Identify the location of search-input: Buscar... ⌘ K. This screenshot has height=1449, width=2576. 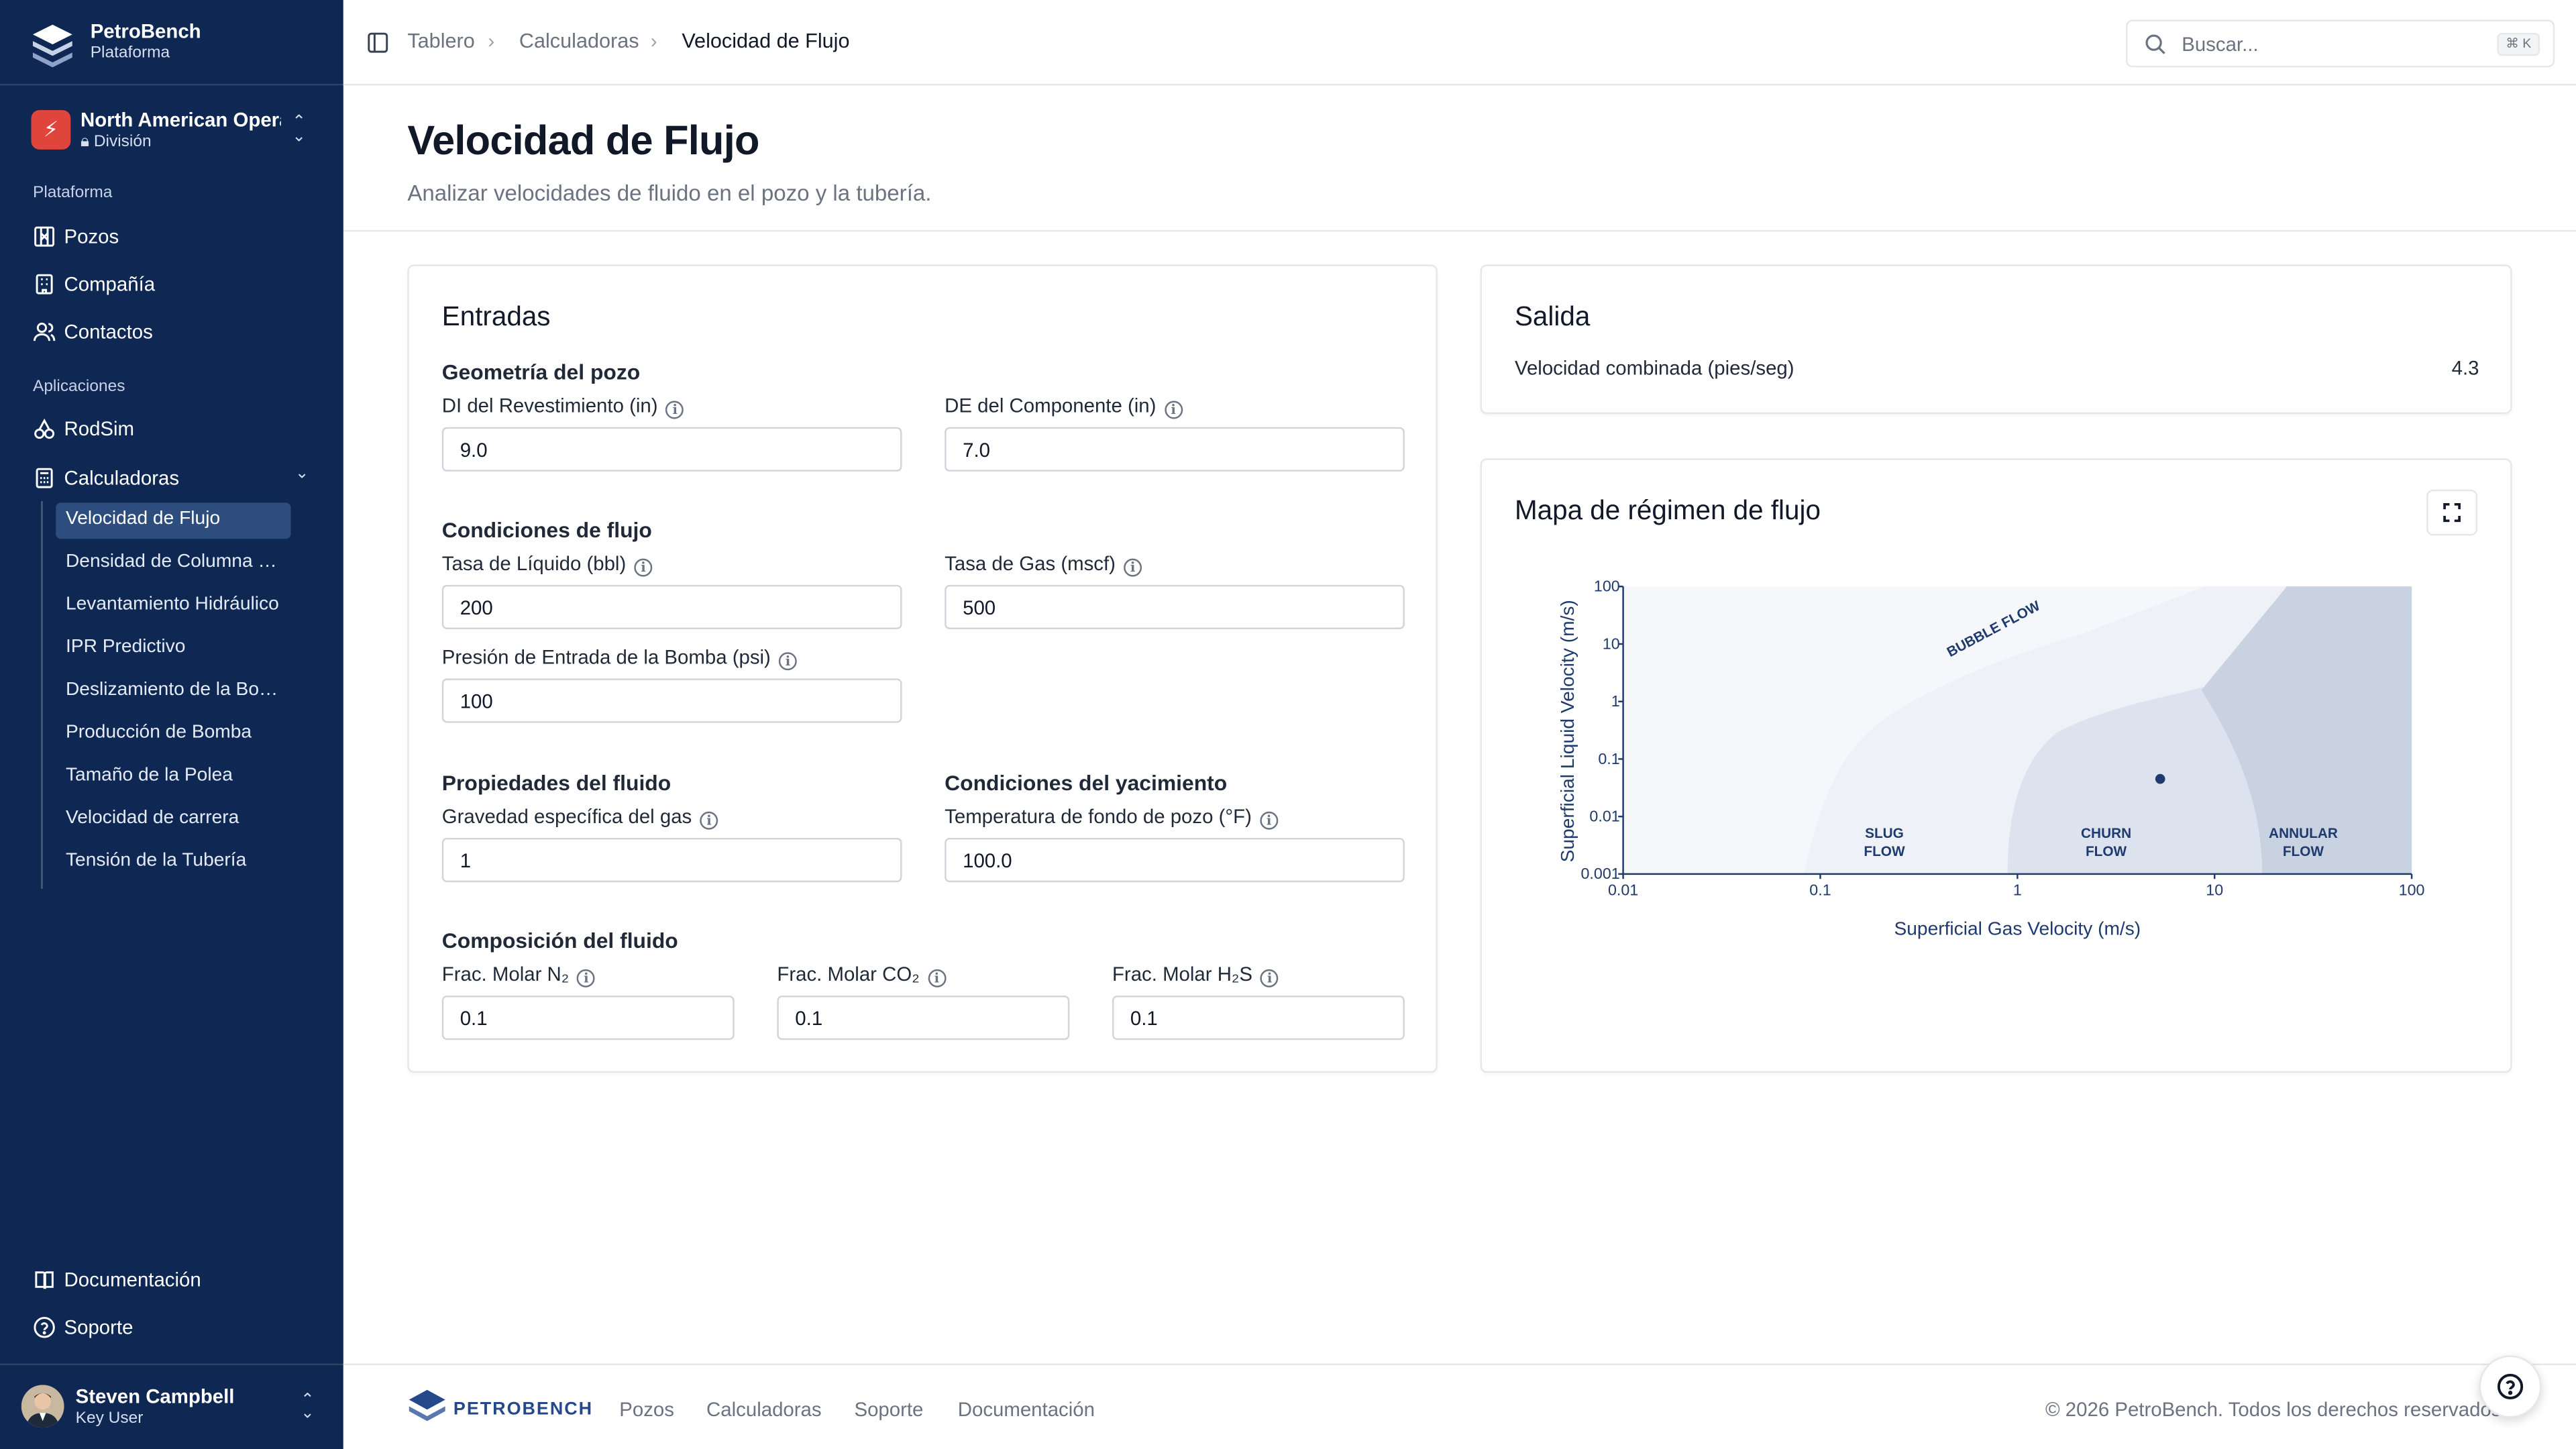
(2340, 43).